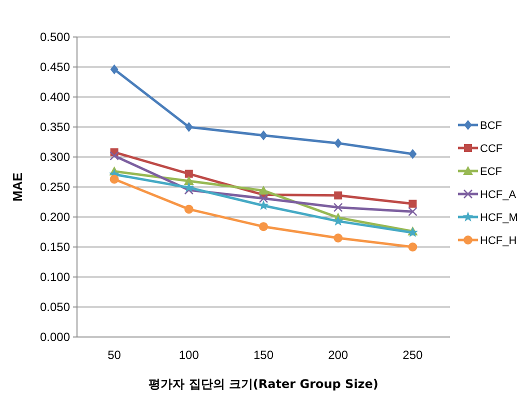  I want to click on y-tick-label: 0.350, so click(55, 127).